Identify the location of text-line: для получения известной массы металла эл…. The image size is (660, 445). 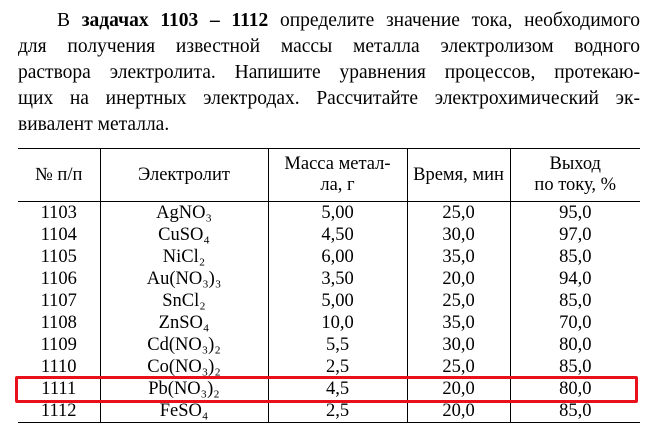
(329, 46).